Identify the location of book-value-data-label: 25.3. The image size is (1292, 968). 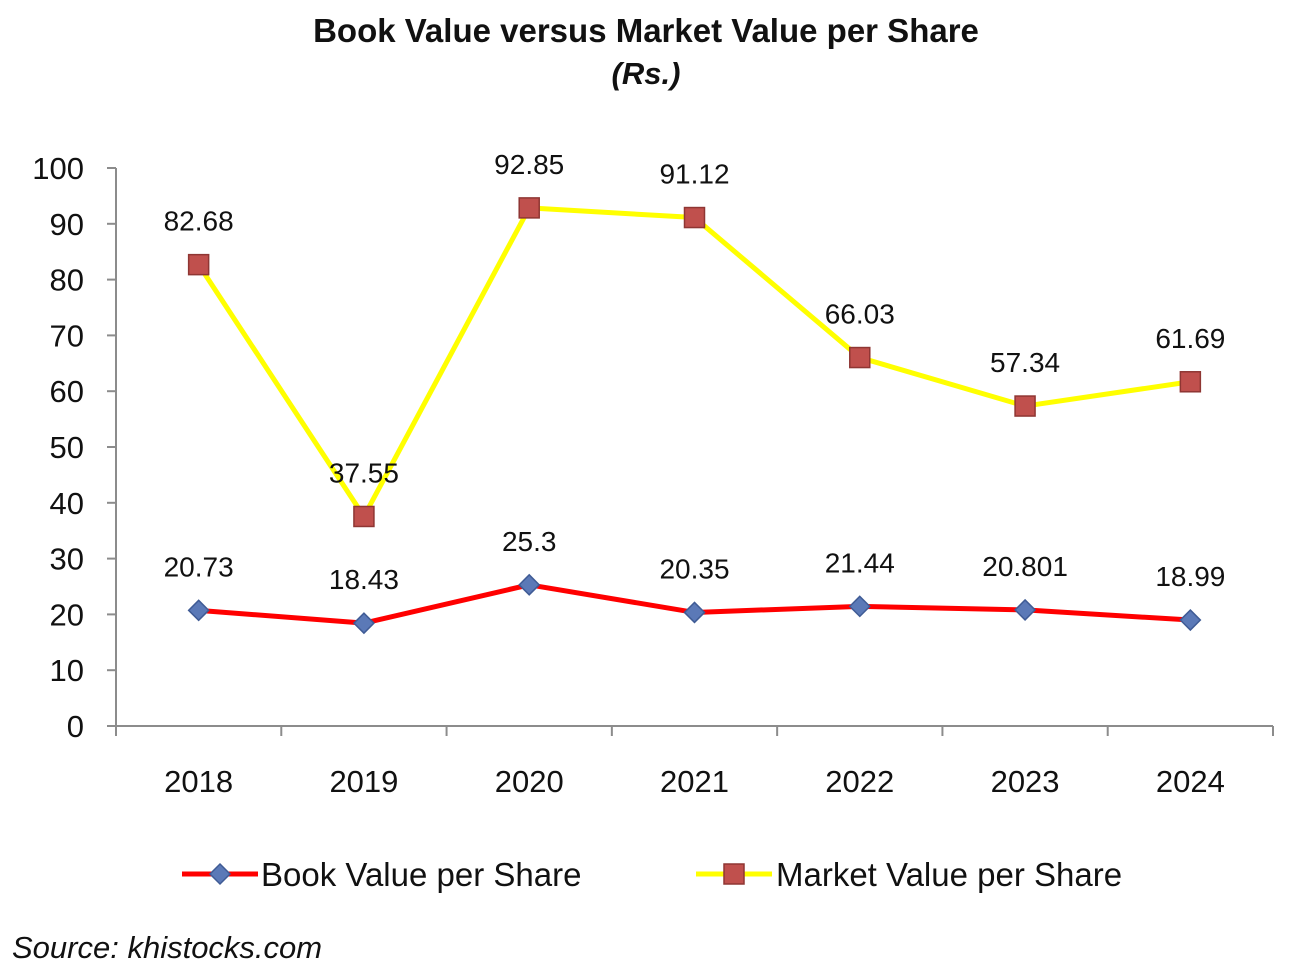
(529, 541).